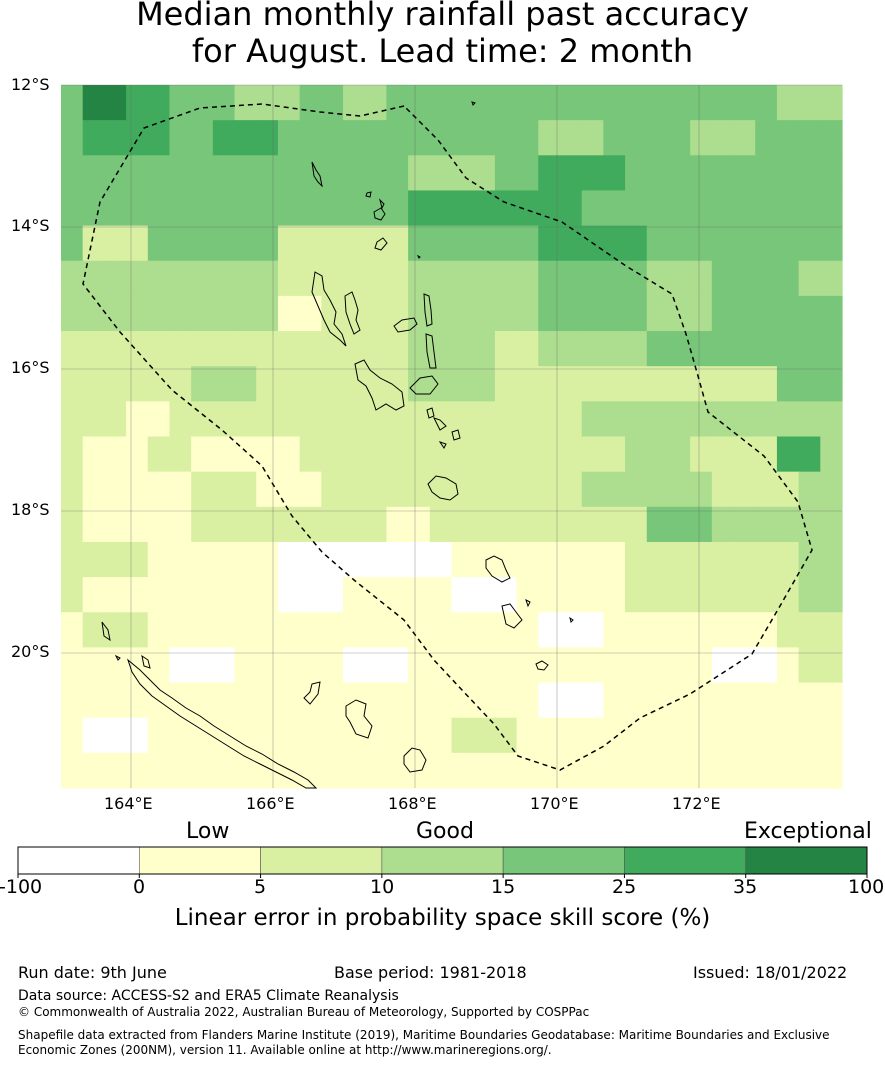  Describe the element at coordinates (30, 84) in the screenshot. I see `lat-label: 12°S` at that location.